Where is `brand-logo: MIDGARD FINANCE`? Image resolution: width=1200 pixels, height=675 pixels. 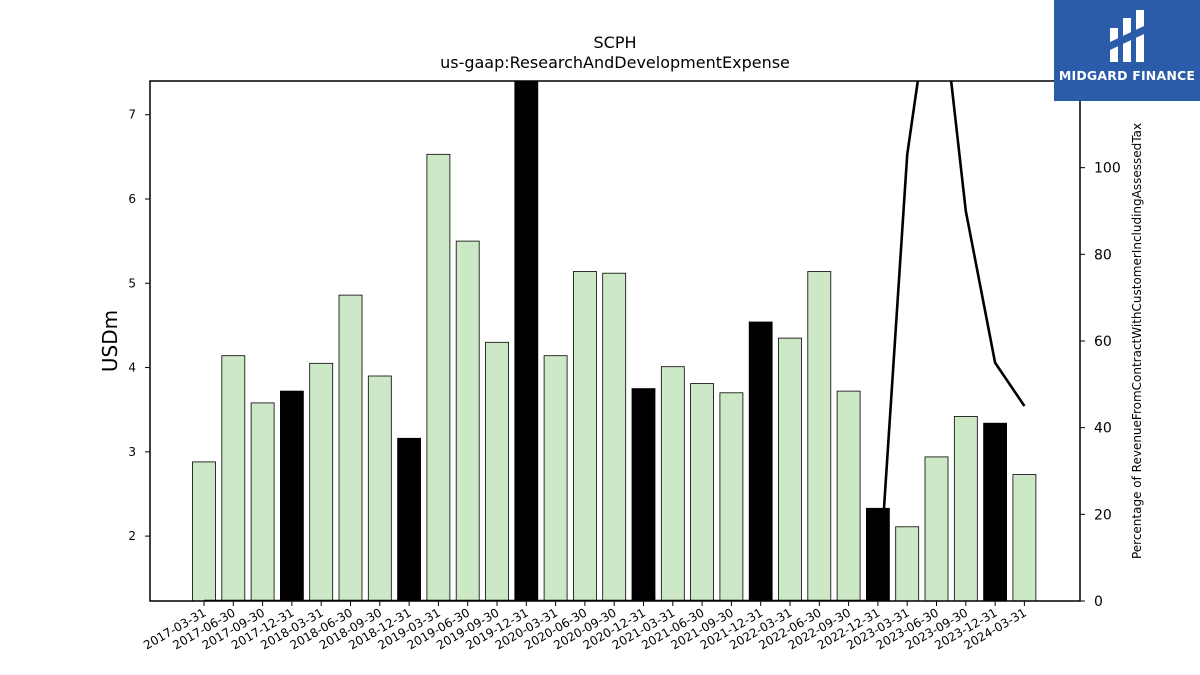 brand-logo: MIDGARD FINANCE is located at coordinates (1127, 50).